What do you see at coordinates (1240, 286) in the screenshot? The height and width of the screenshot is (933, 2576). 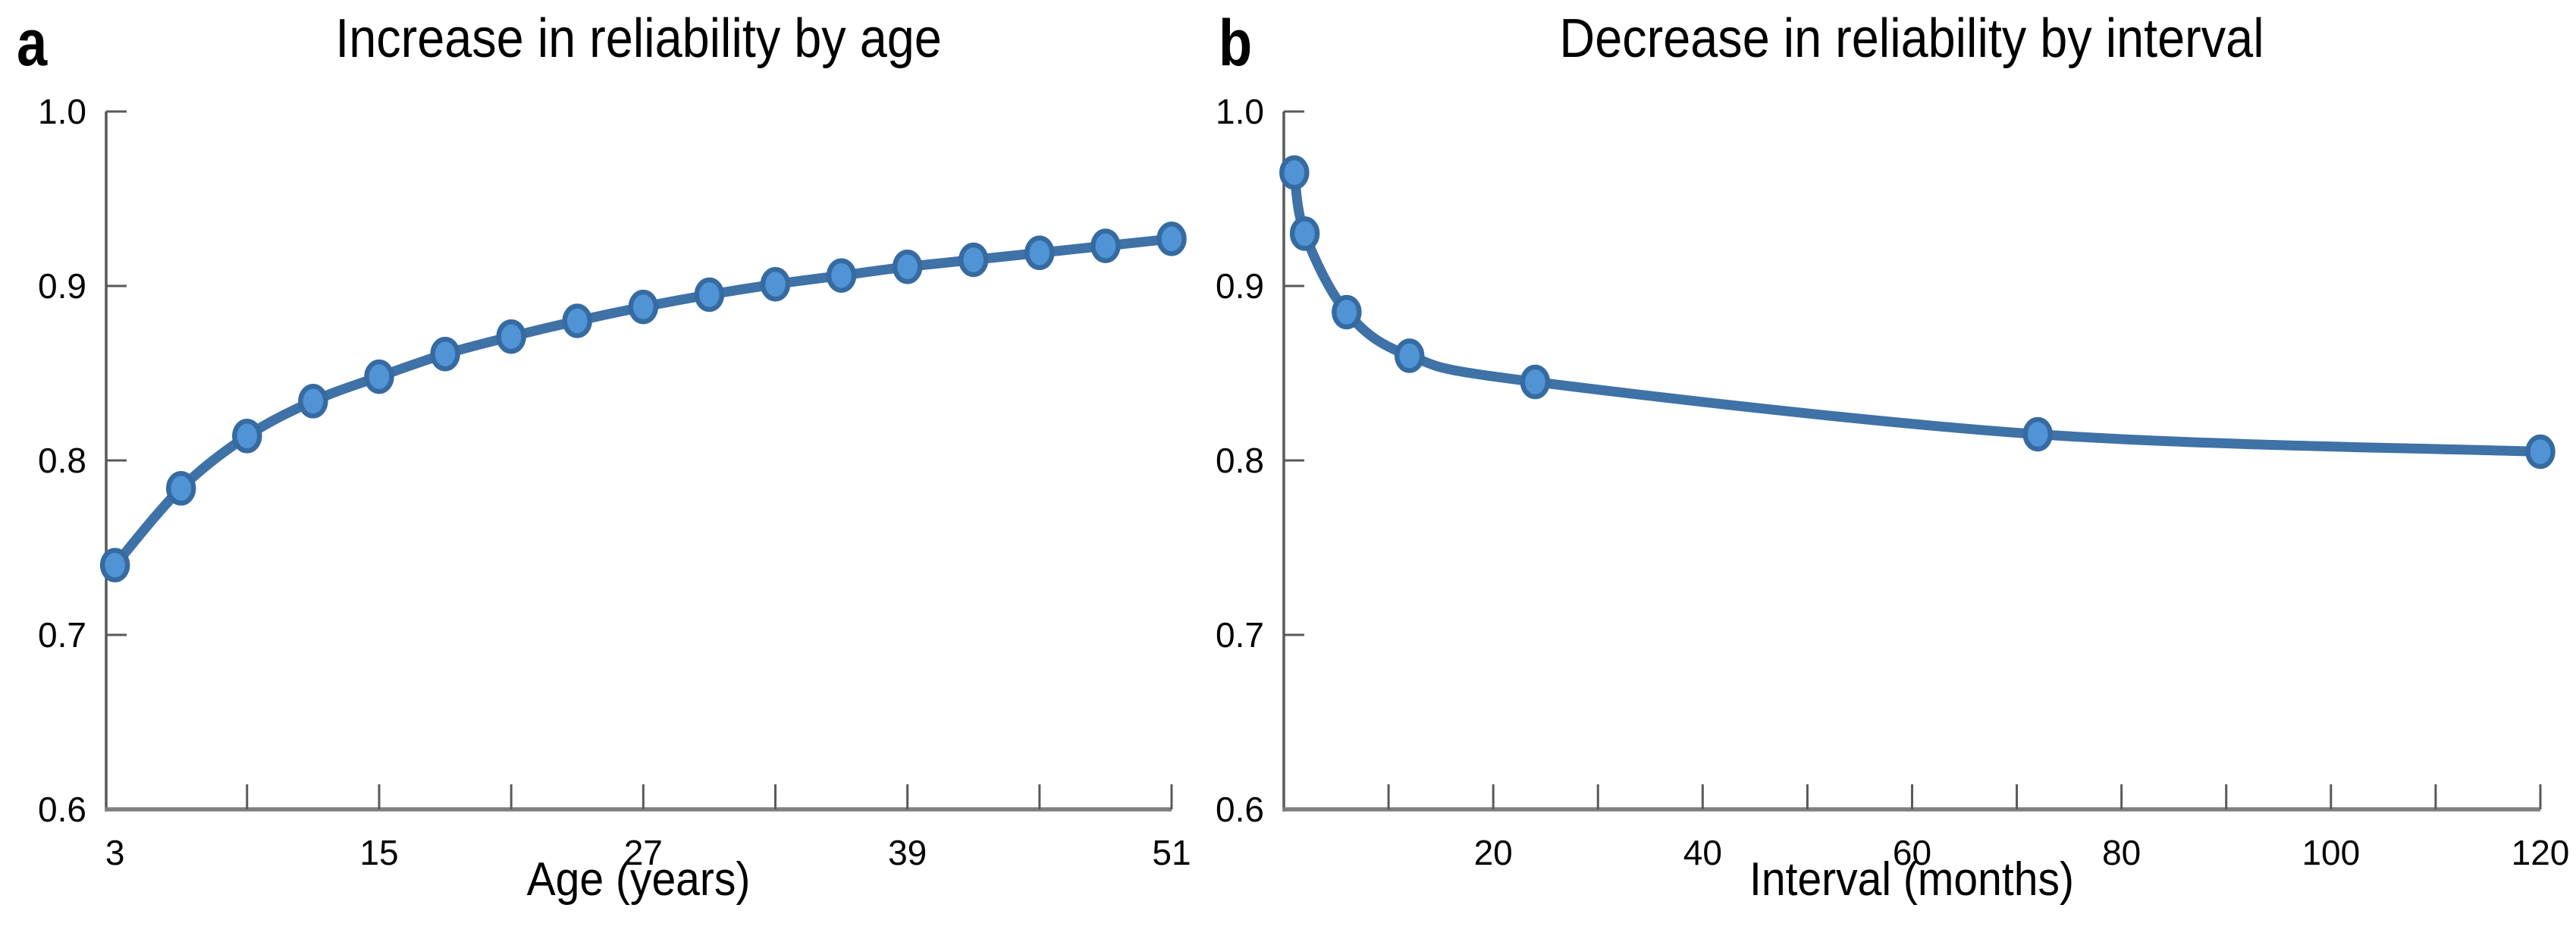 I see `y-tick-label-b: 0.9` at bounding box center [1240, 286].